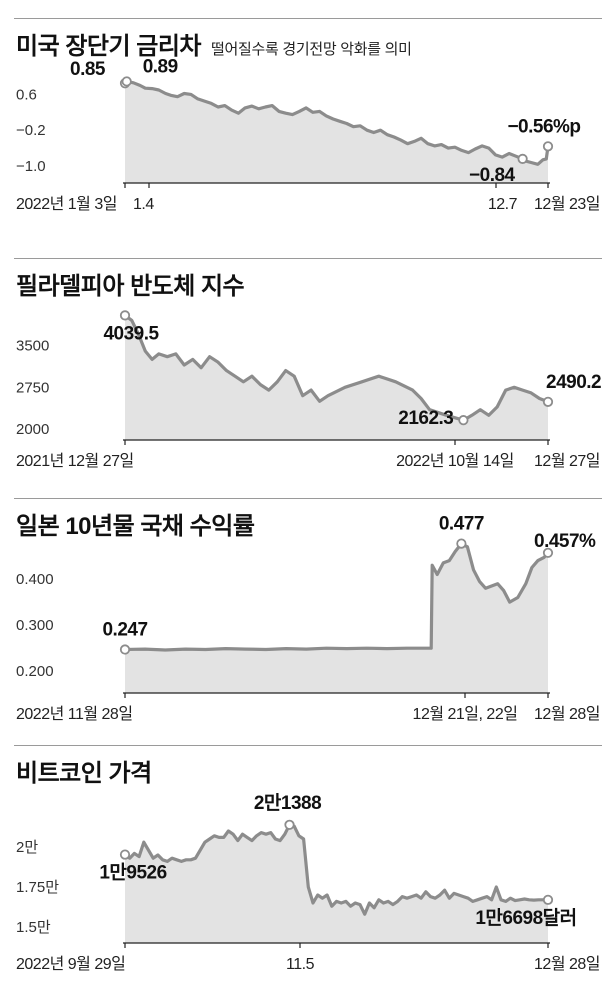  What do you see at coordinates (31, 166) in the screenshot?
I see `y-tick-label: −1.0` at bounding box center [31, 166].